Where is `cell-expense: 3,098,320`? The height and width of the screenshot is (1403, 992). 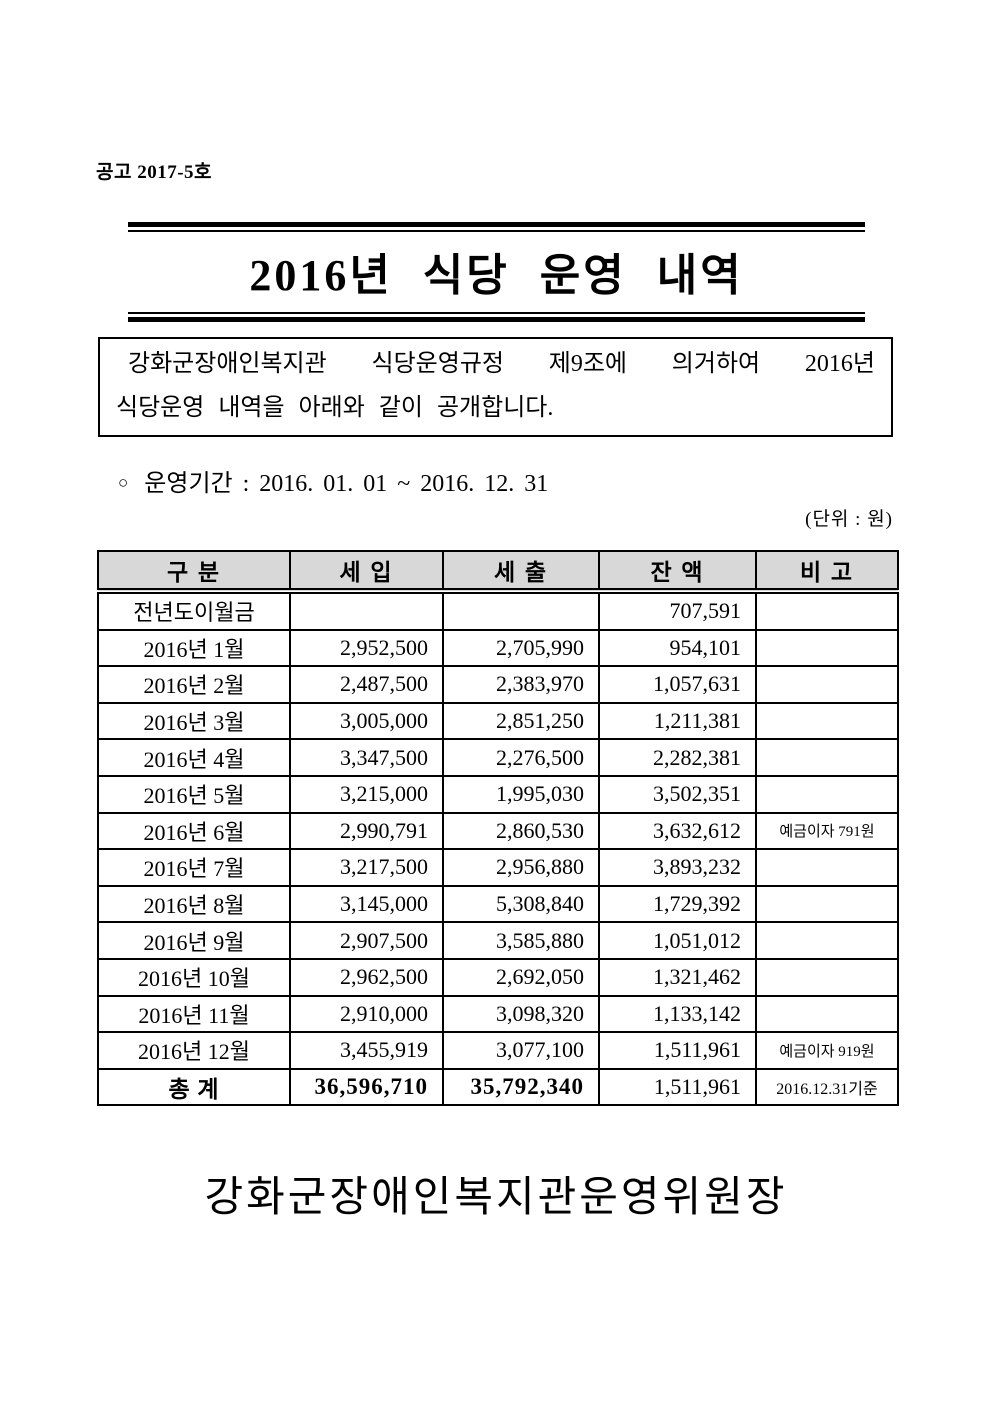
cell-expense: 3,098,320 is located at coordinates (521, 1014).